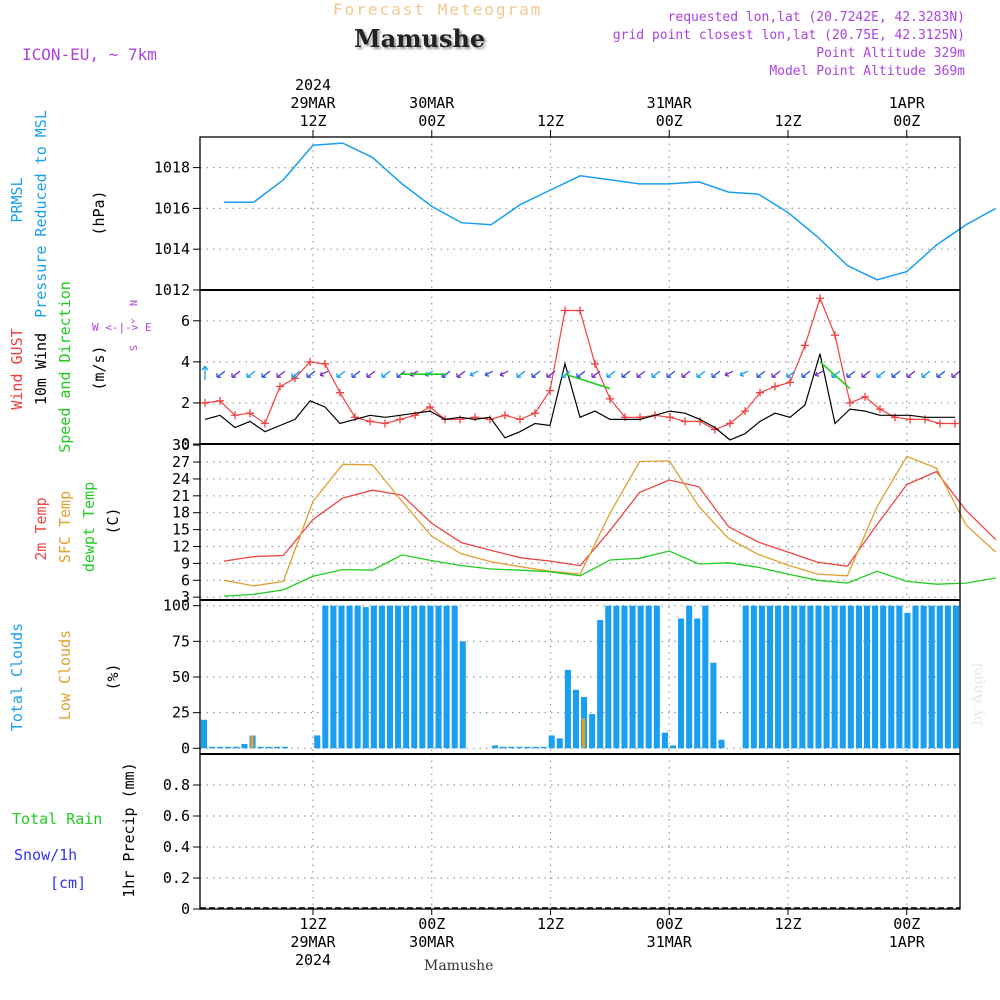 The height and width of the screenshot is (1000, 1000). I want to click on time-label-bottom: 30MAR, so click(432, 942).